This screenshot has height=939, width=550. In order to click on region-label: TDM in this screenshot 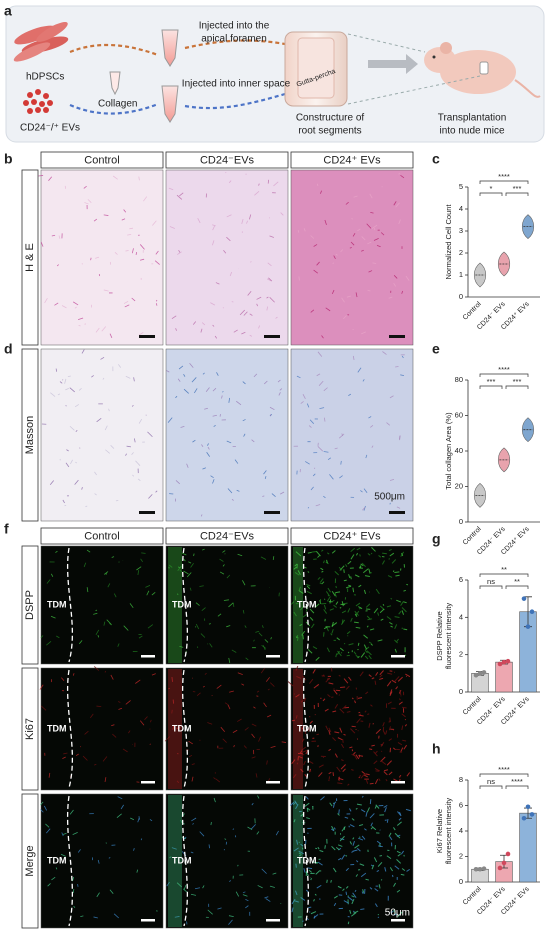, I will do `click(307, 604)`.